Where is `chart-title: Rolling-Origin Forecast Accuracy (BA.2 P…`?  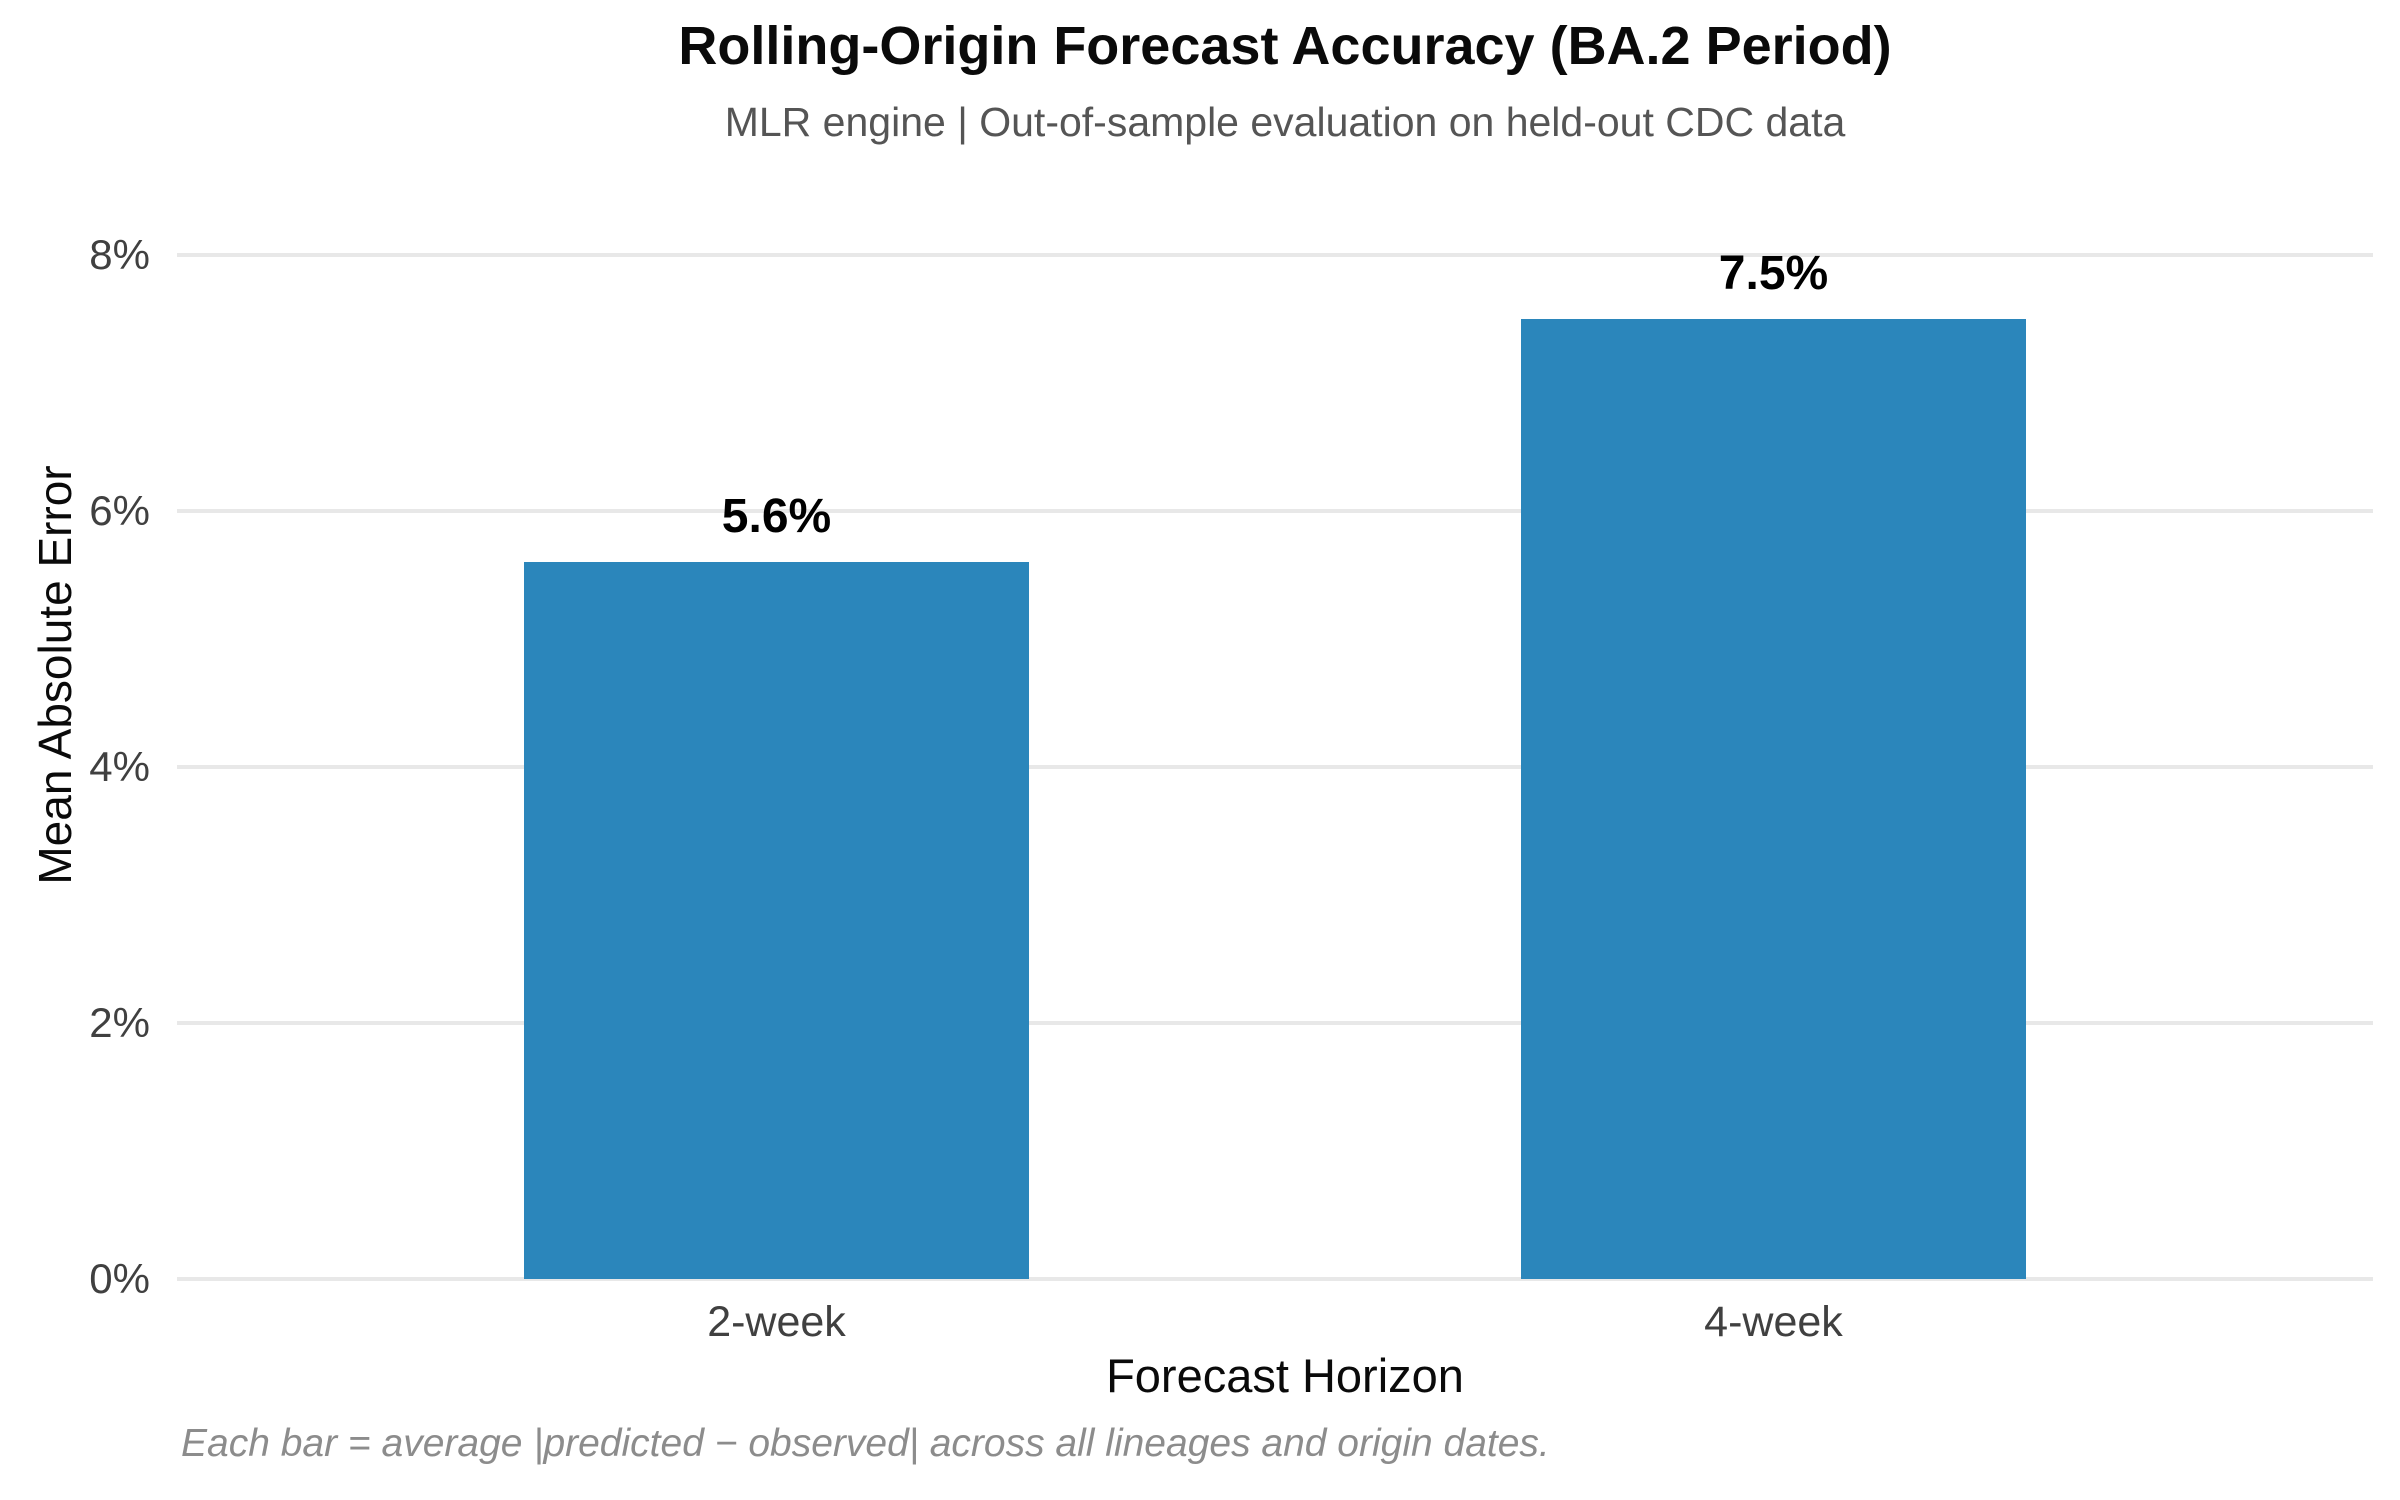 chart-title: Rolling-Origin Forecast Accuracy (BA.2 P… is located at coordinates (1285, 46).